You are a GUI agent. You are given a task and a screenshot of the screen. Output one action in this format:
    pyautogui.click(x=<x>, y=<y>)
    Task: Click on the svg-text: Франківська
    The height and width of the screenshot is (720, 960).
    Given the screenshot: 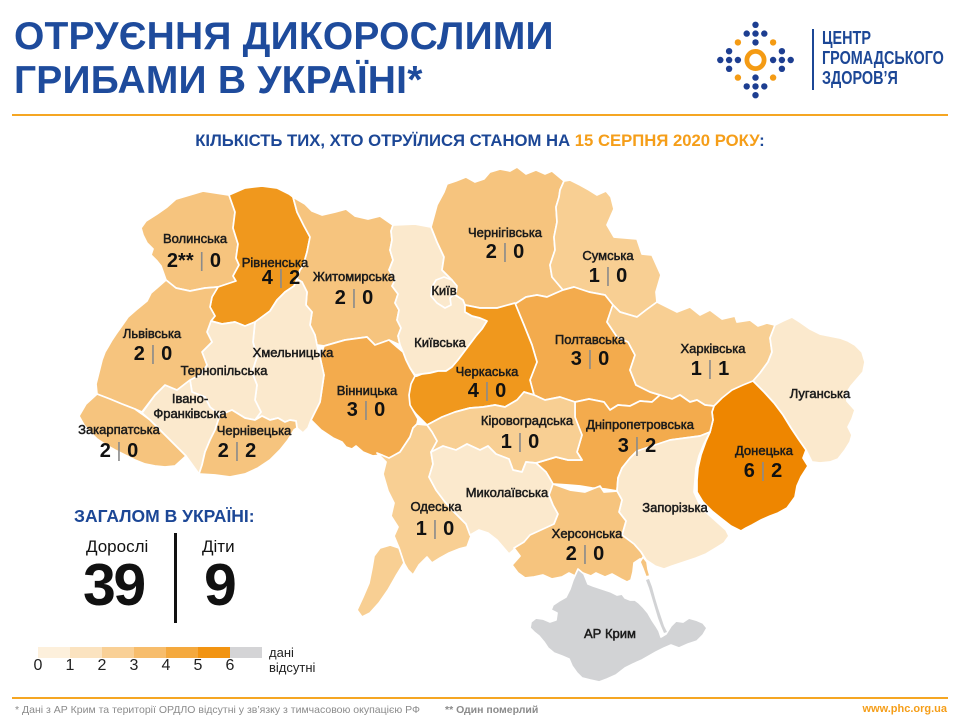 What is the action you would take?
    pyautogui.click(x=190, y=413)
    